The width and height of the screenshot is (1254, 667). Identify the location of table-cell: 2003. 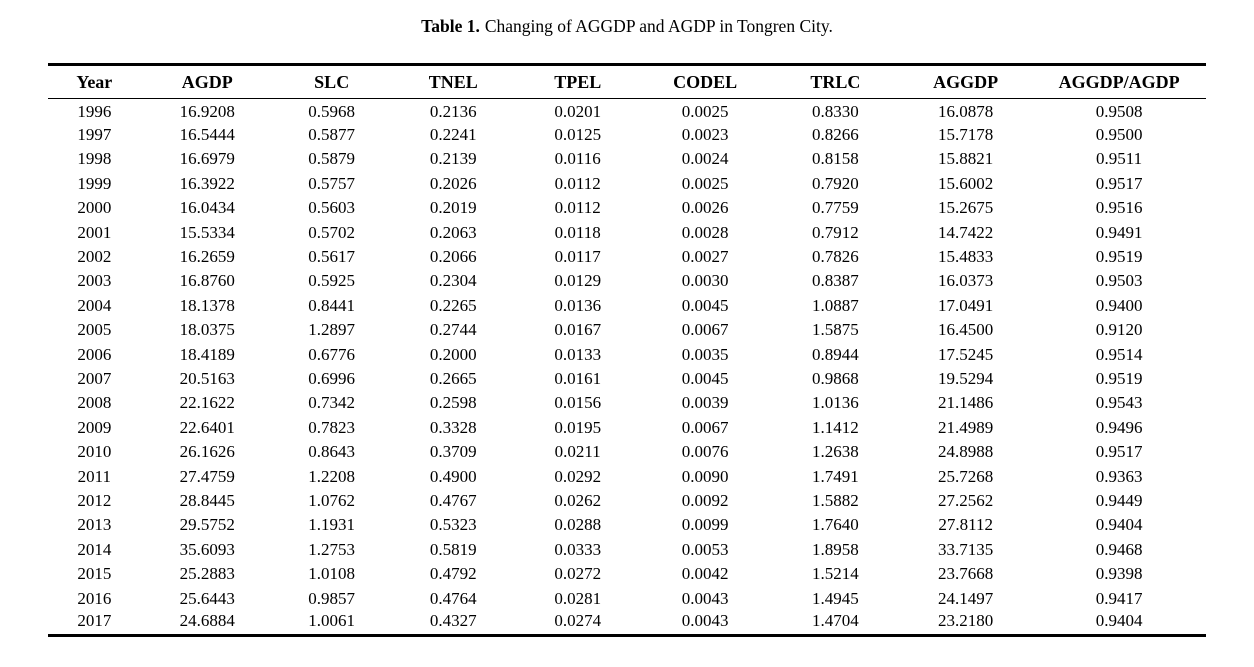
(94, 281).